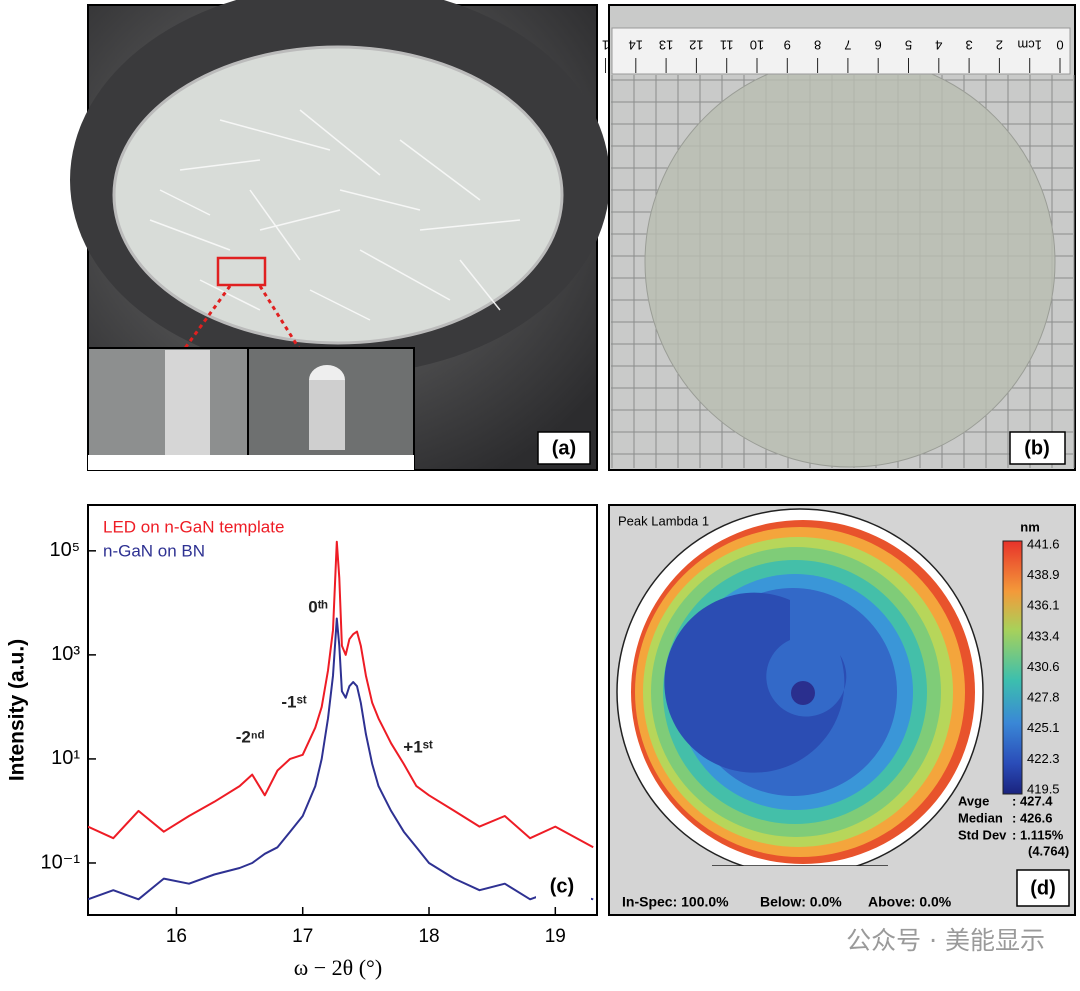 The width and height of the screenshot is (1080, 991). I want to click on ruler-label: 12, so click(696, 45).